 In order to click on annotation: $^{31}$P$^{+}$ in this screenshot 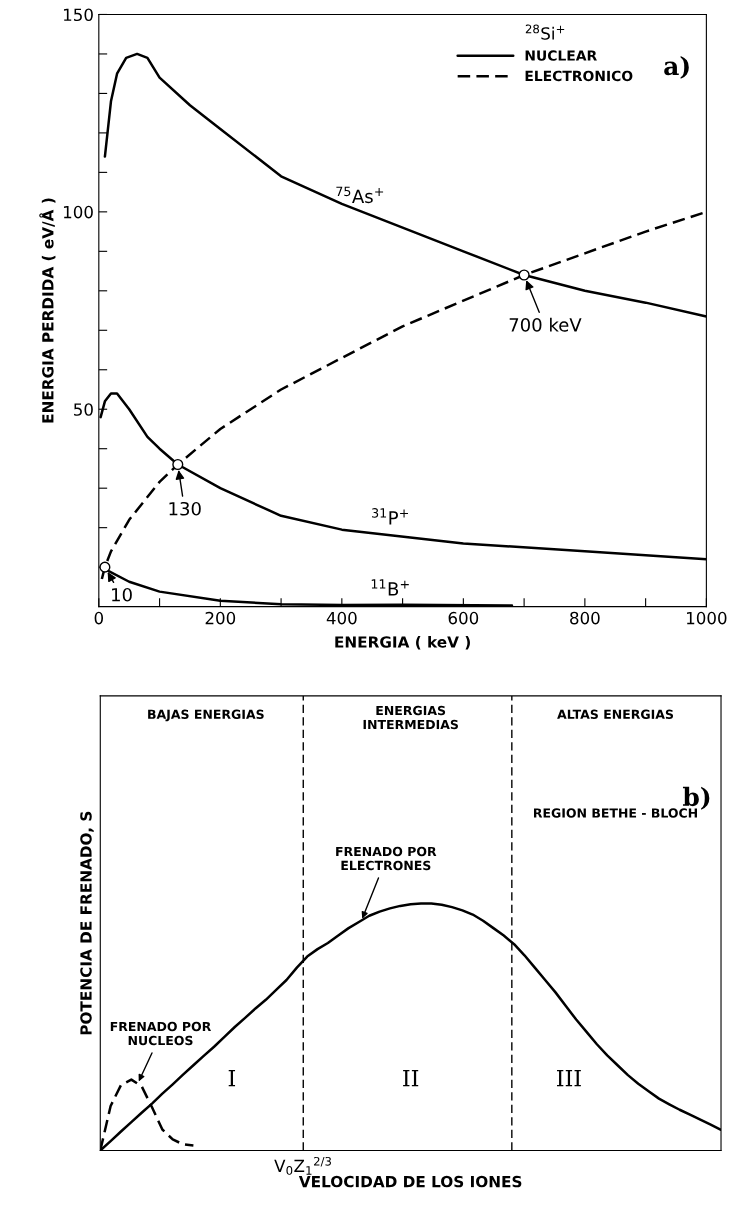, I will do `click(390, 516)`.